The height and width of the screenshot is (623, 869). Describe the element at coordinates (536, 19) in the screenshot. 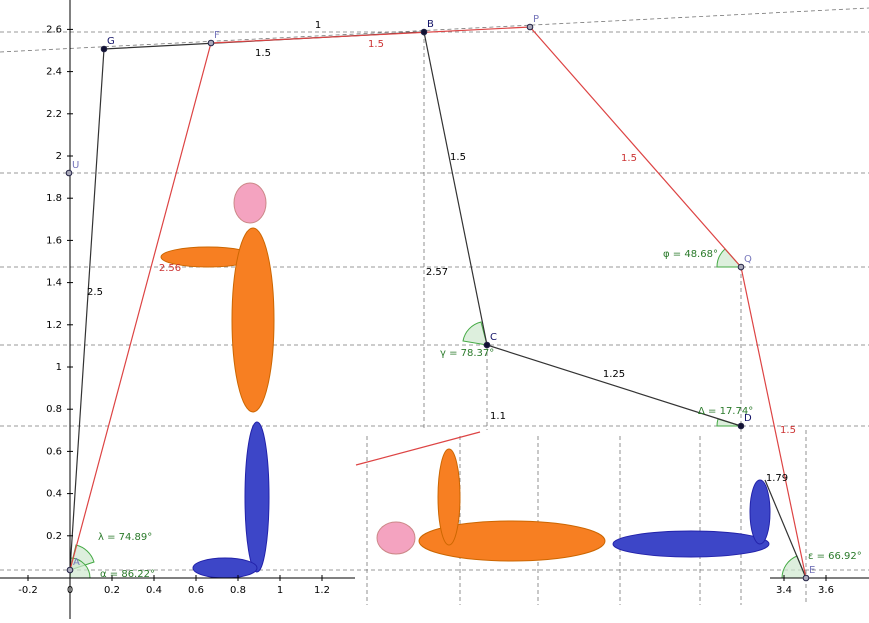

I see `point-label: P` at that location.